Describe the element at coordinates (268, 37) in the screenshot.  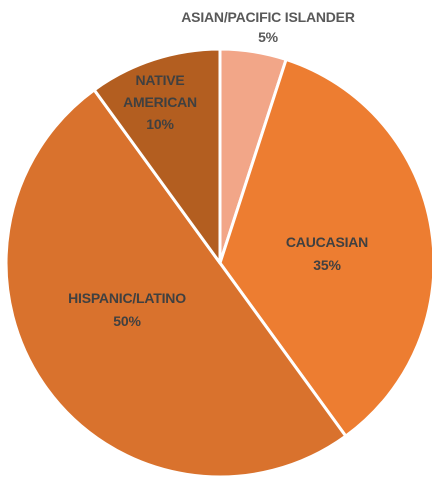
I see `slice-value-asian-pacific-islander: 5%` at that location.